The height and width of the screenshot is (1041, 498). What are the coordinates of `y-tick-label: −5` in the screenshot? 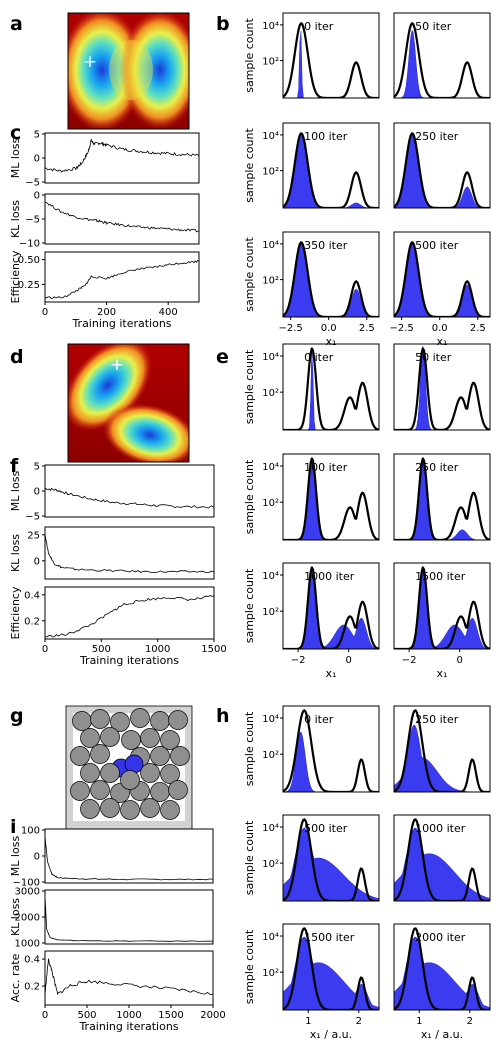 It's located at (32, 220).